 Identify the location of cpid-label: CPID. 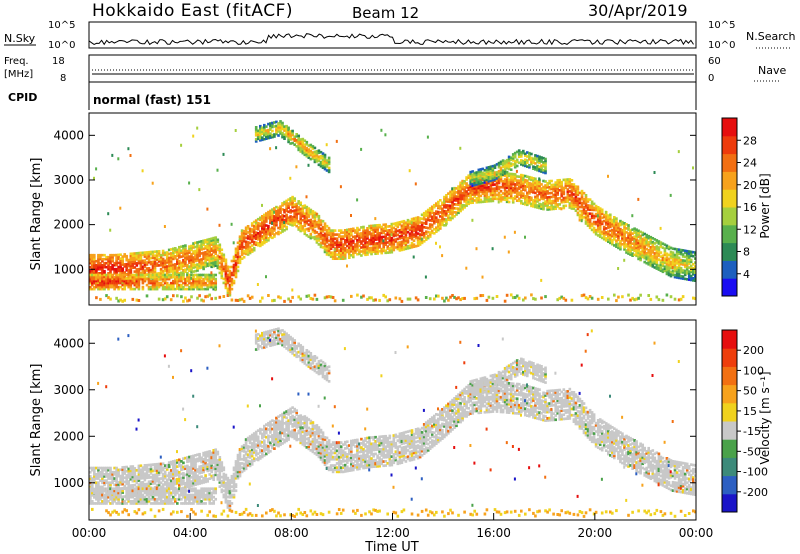
(22, 97).